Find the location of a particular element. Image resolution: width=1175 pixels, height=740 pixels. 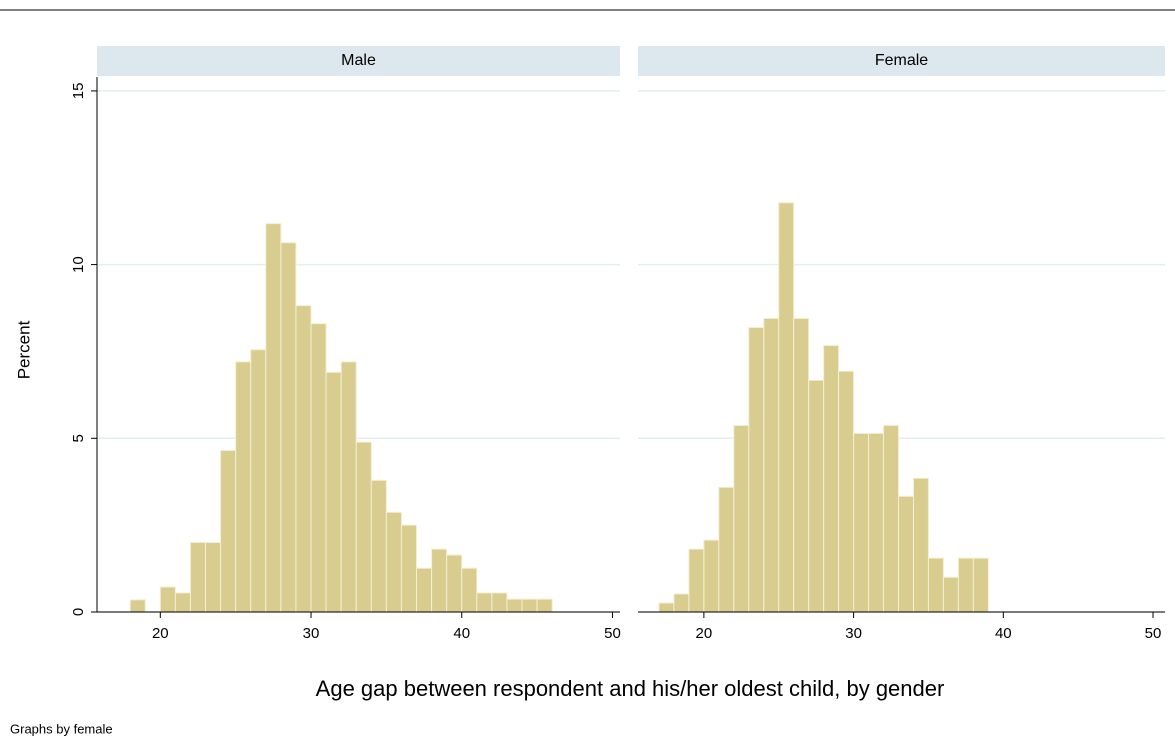

y-axis-title: Percent is located at coordinates (23, 349).